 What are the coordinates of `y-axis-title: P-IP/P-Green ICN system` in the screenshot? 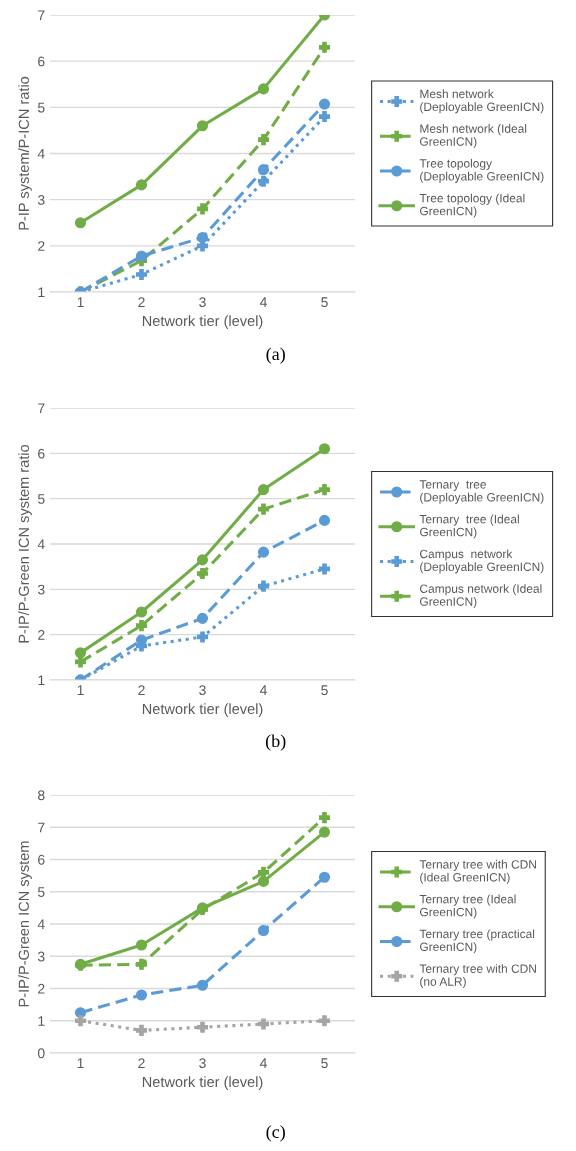 It's located at (25, 924).